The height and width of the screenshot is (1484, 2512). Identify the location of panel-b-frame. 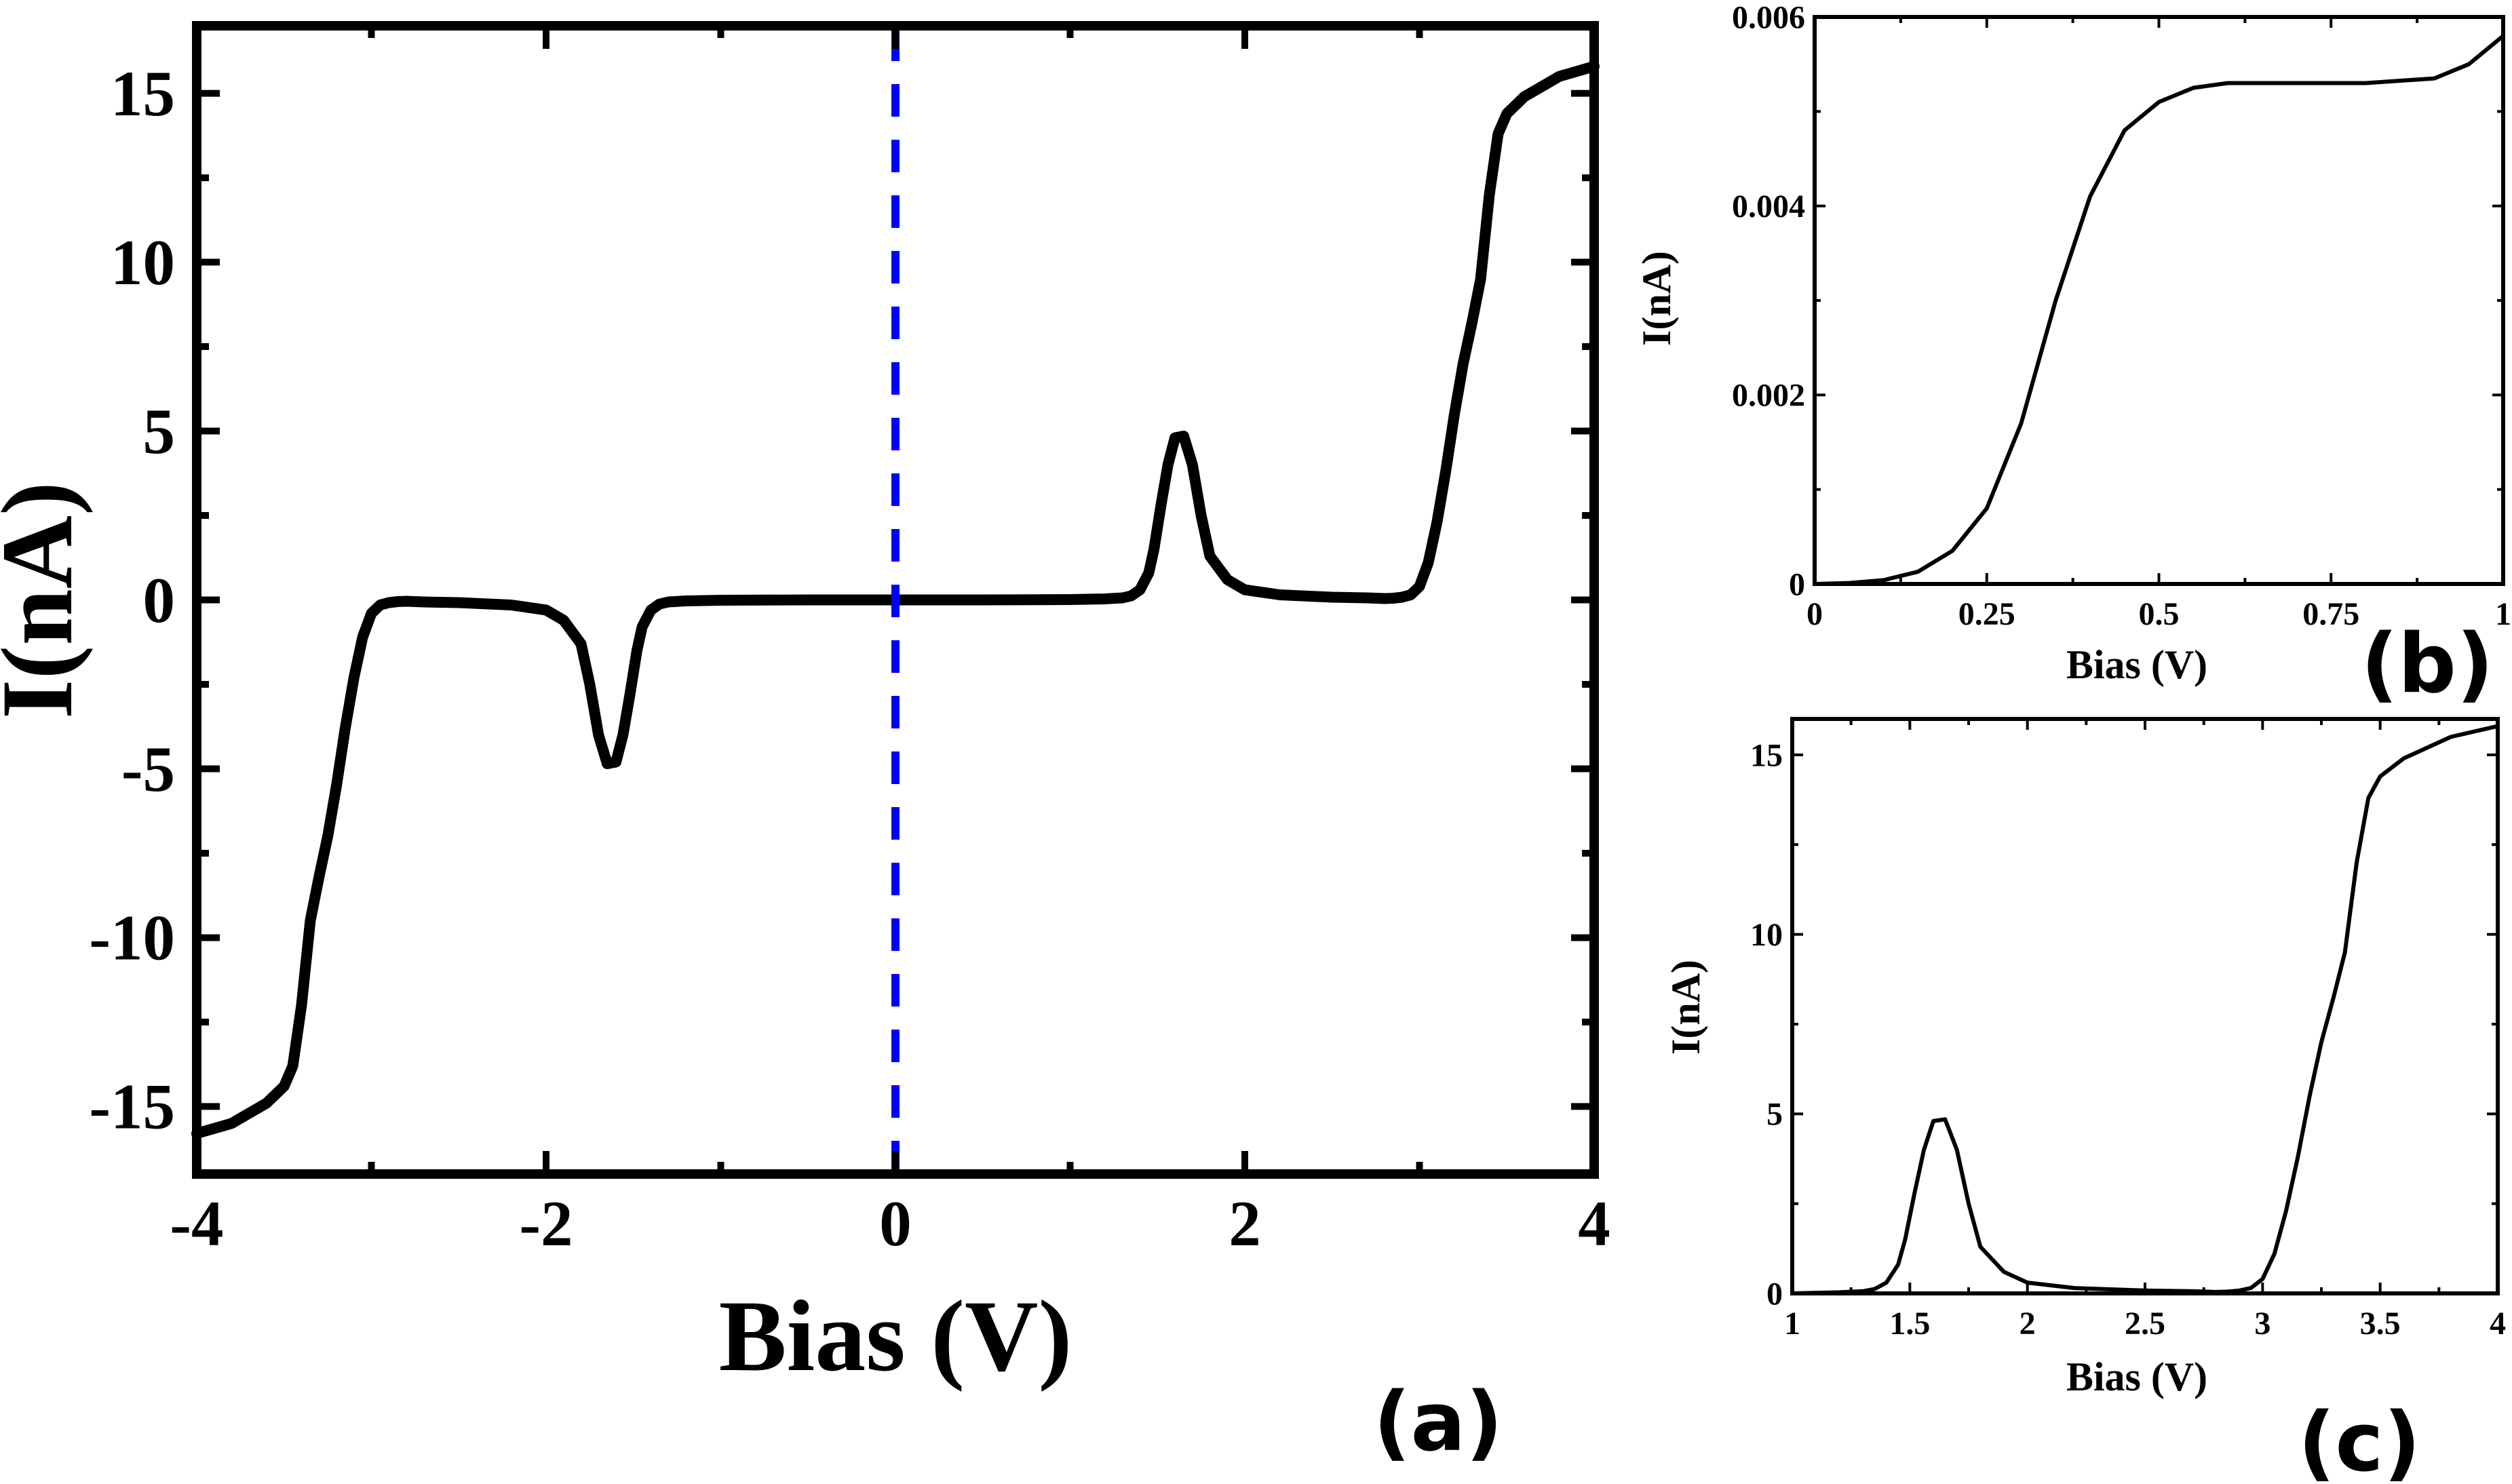
(2159, 301).